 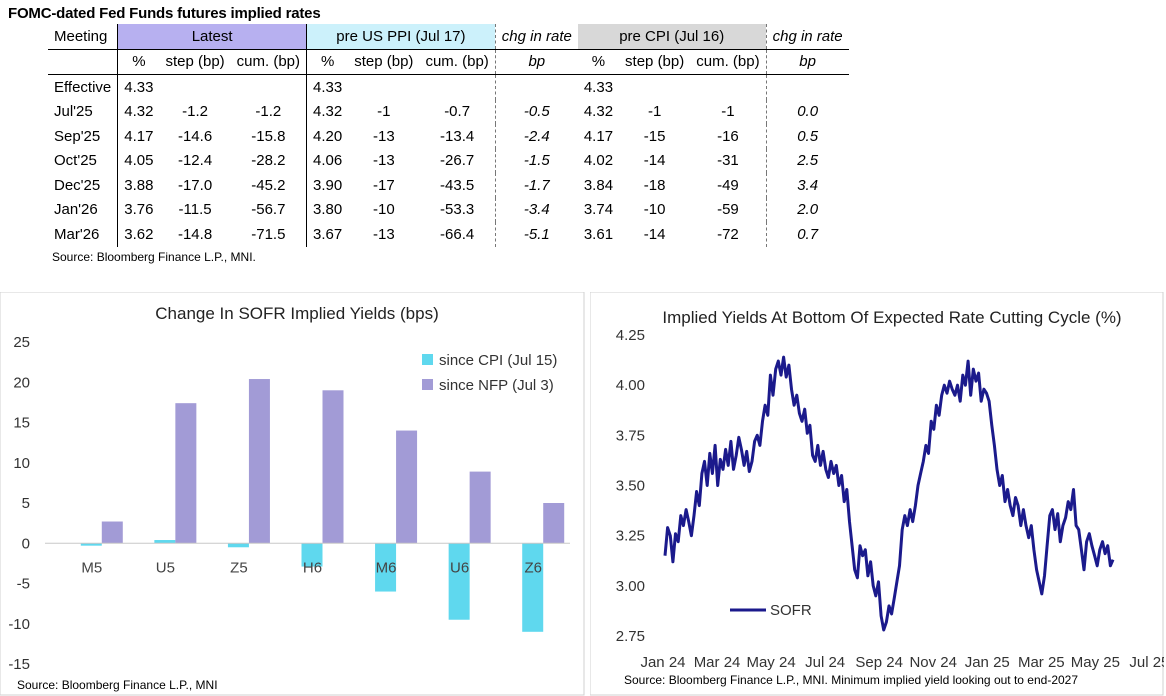 What do you see at coordinates (630, 435) in the screenshot?
I see `y-tick-label: 3.75` at bounding box center [630, 435].